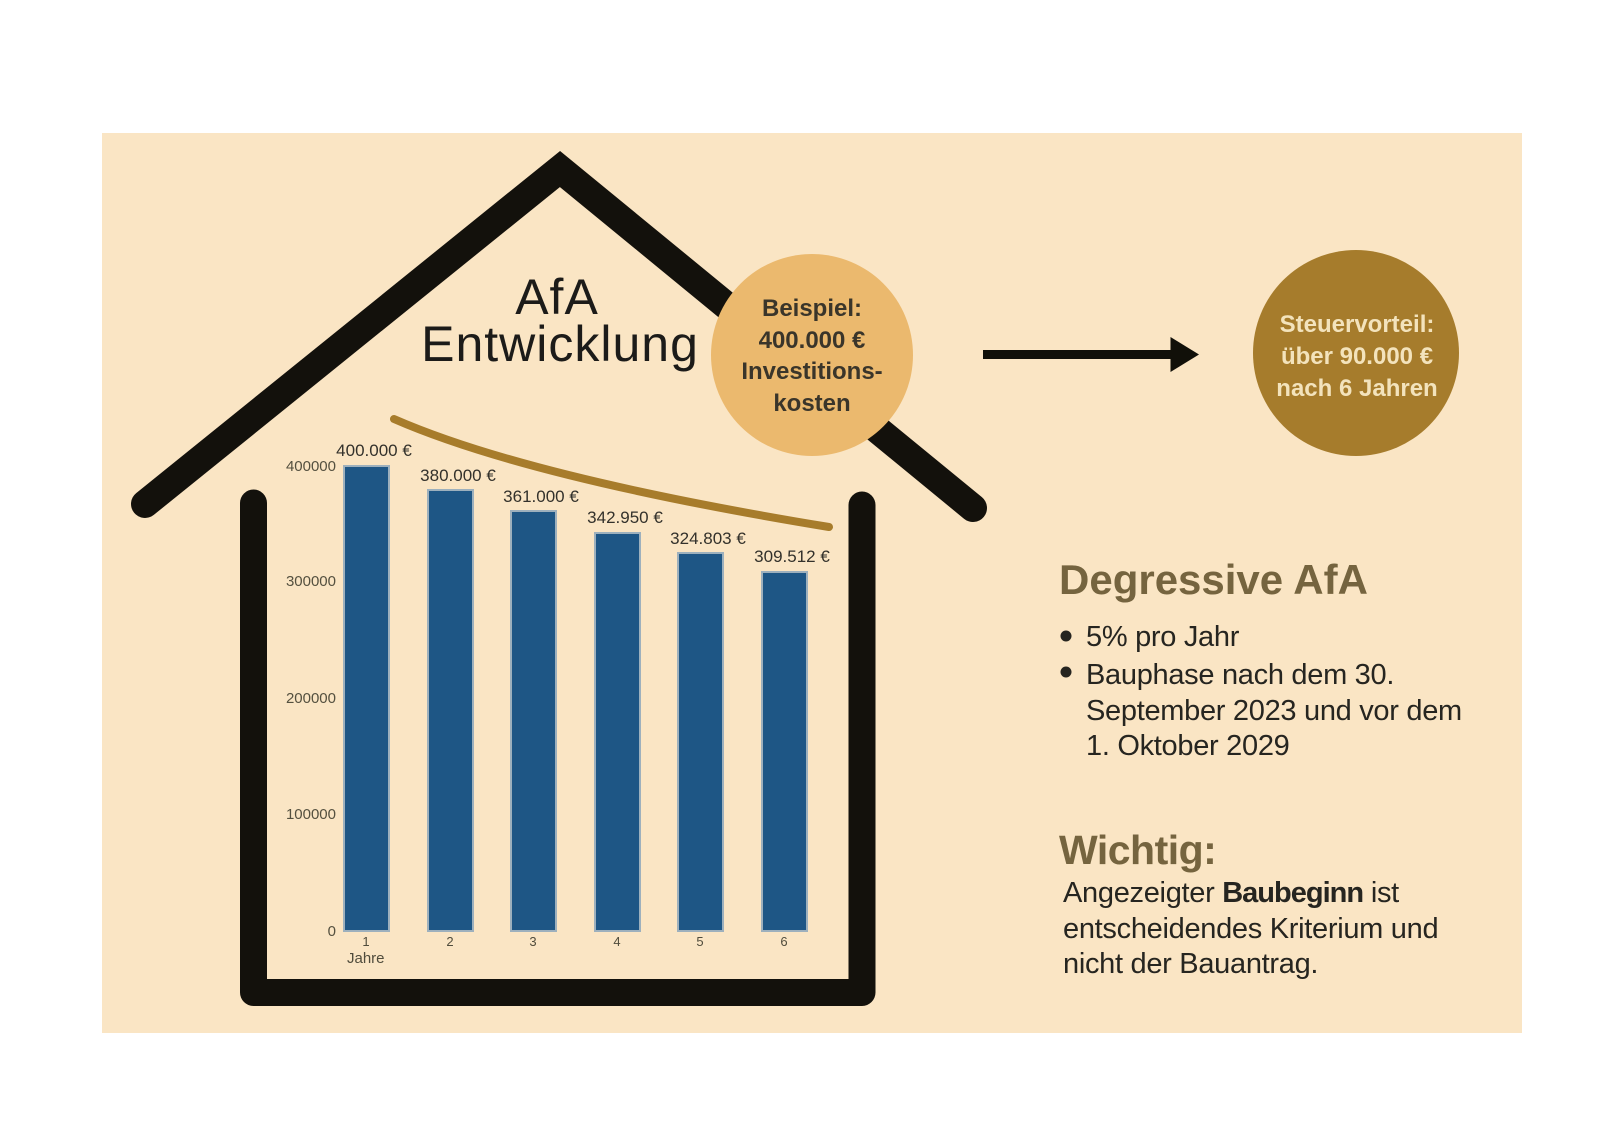 This screenshot has width=1600, height=1132. I want to click on svg-text: entscheidendes Kriterium und, so click(1250, 929).